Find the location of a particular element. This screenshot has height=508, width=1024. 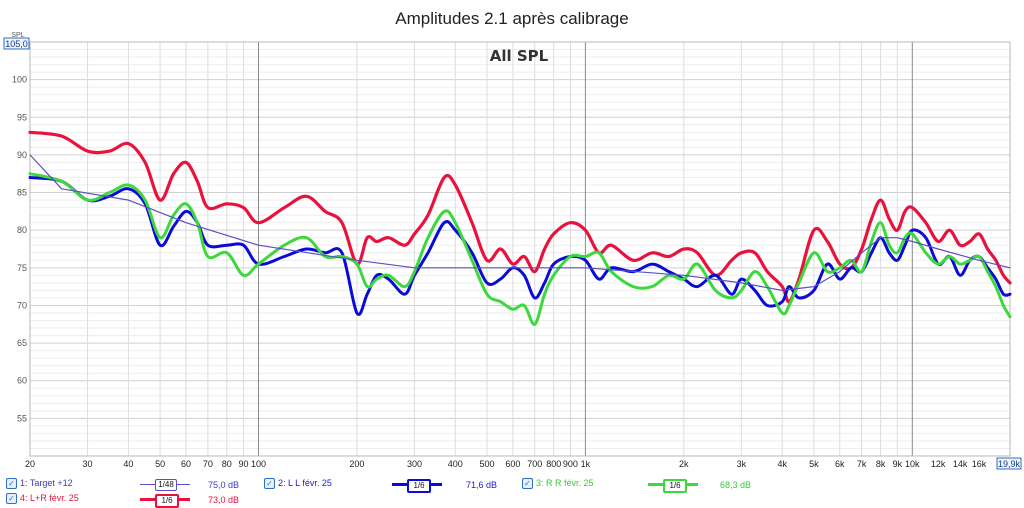

y-tick-label: 85 is located at coordinates (22, 193).